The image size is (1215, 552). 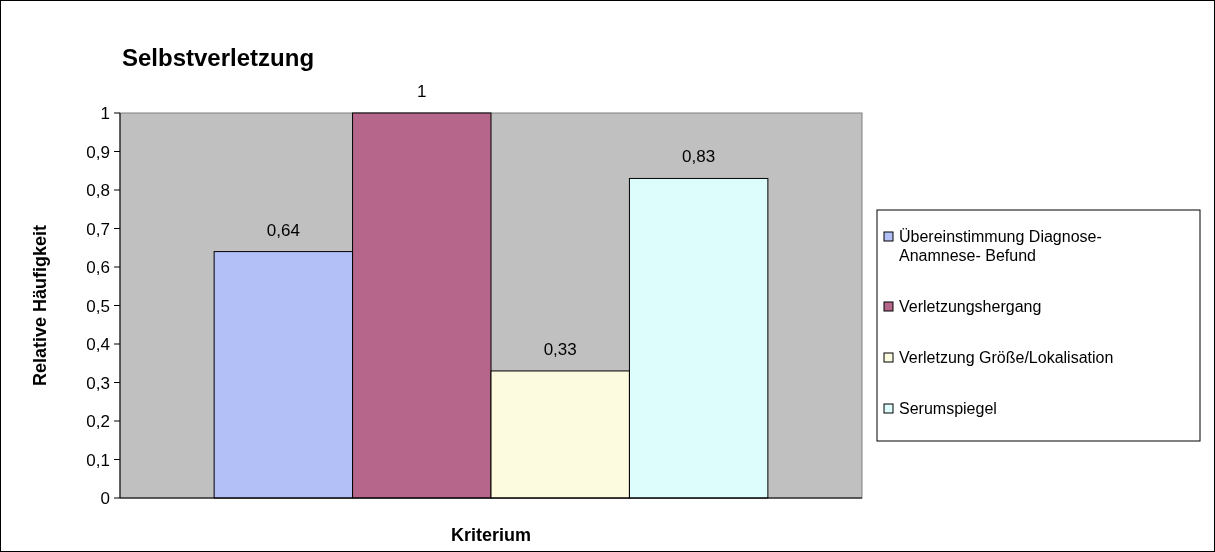 What do you see at coordinates (98, 460) in the screenshot?
I see `y-tick-label: 0,1` at bounding box center [98, 460].